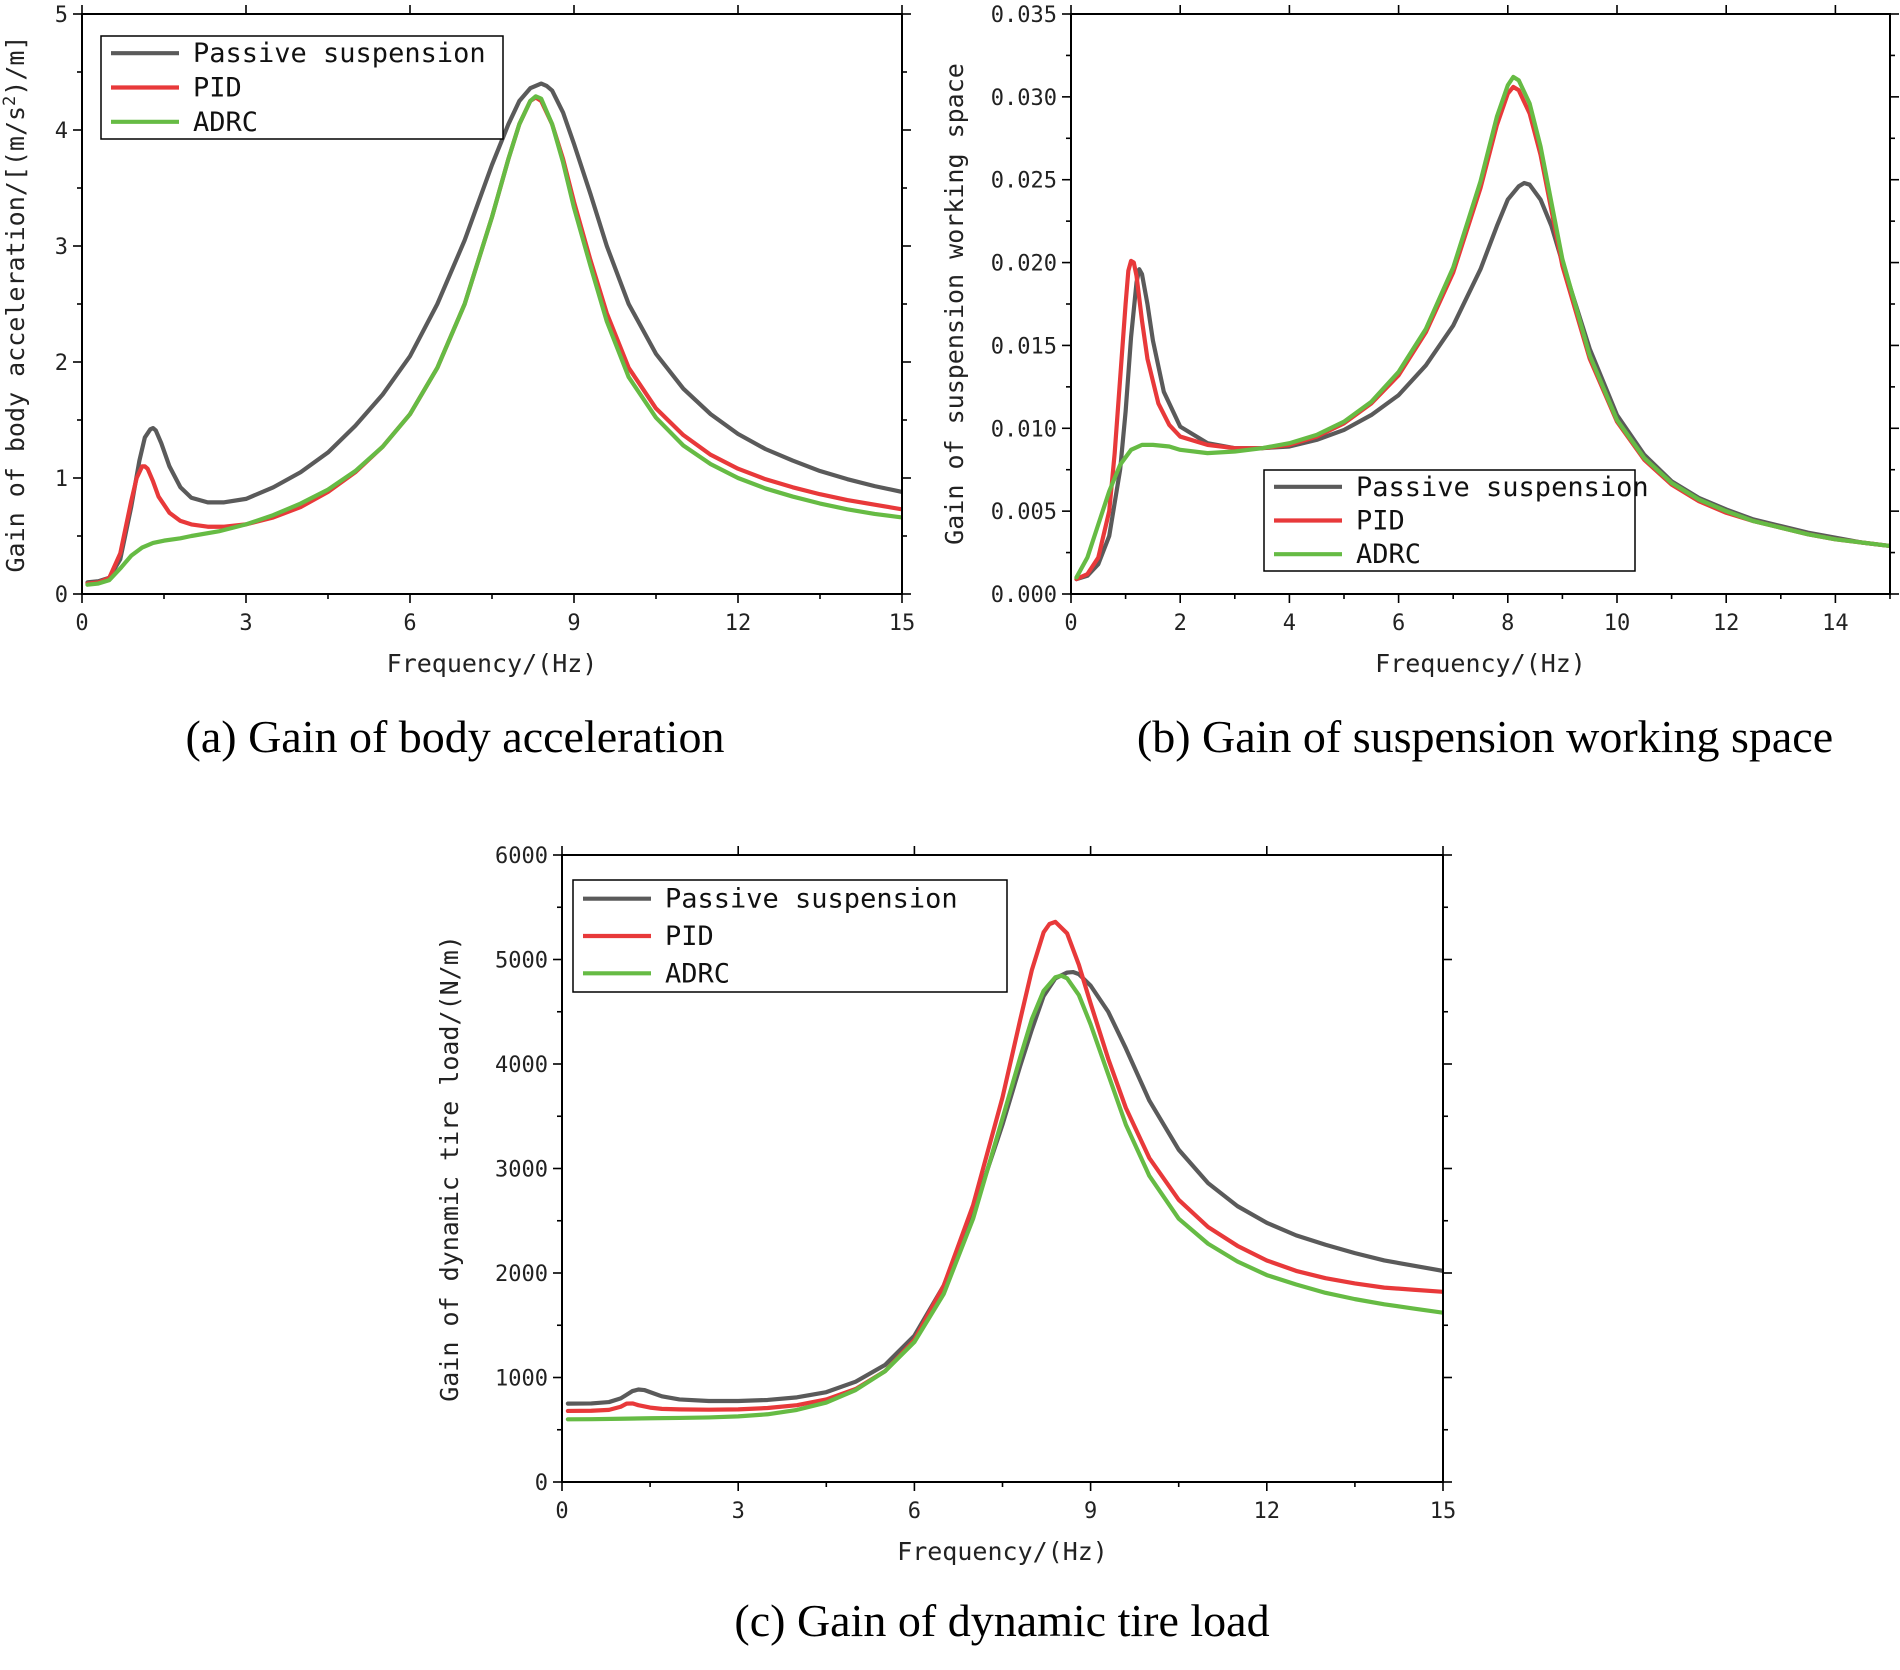  What do you see at coordinates (790, 936) in the screenshot?
I see `legend: Passive suspension PID ADRC` at bounding box center [790, 936].